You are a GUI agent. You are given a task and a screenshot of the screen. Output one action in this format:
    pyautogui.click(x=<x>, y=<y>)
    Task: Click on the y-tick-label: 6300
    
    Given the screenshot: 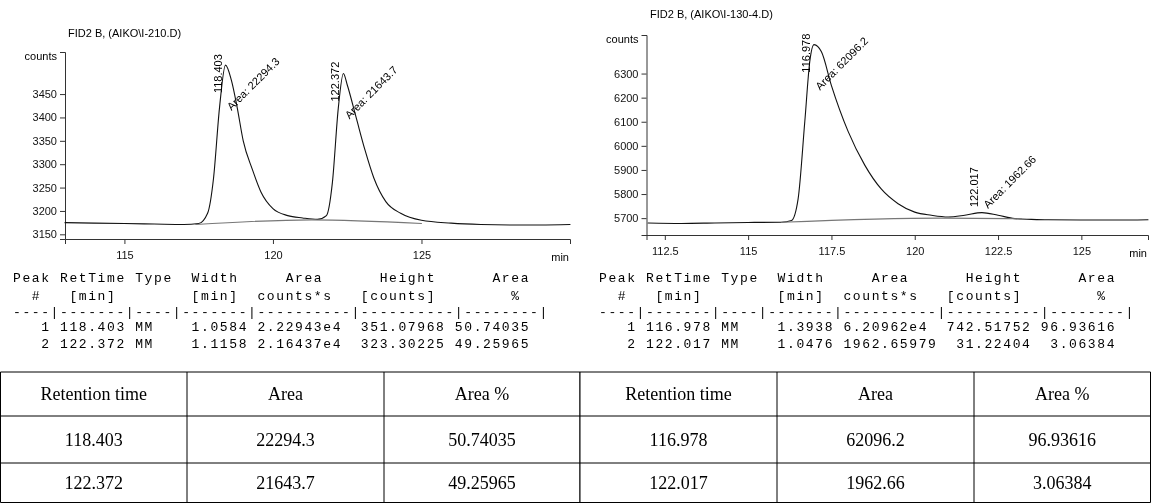 What is the action you would take?
    pyautogui.click(x=626, y=73)
    